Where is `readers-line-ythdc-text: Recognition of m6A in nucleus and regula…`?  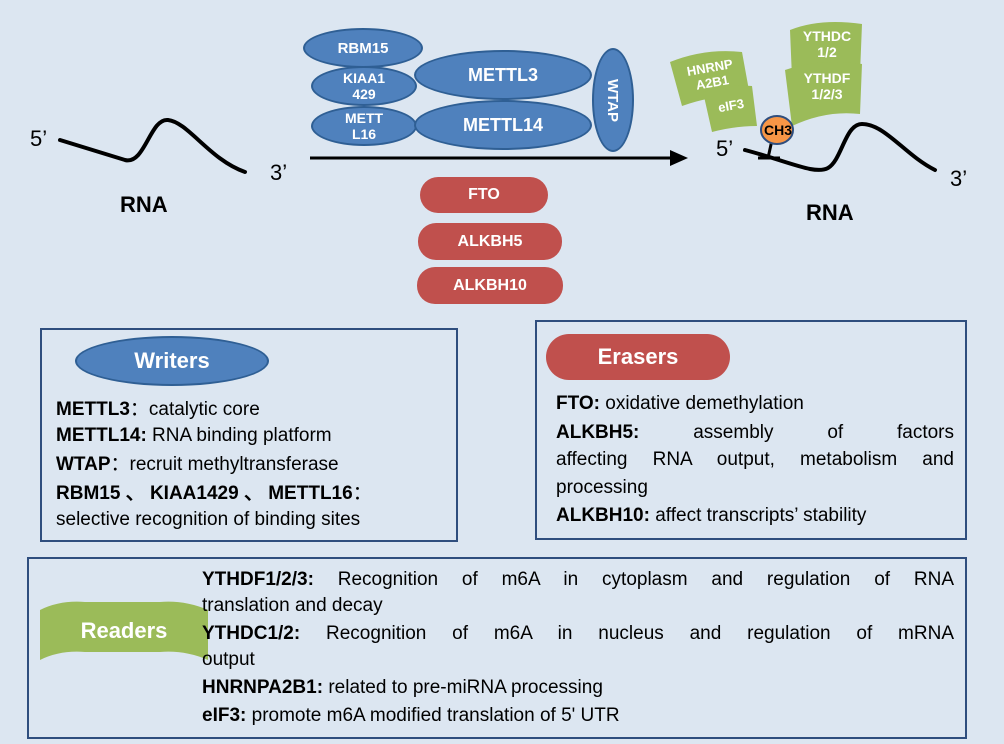
readers-line-ythdc-text: Recognition of m6A in nucleus and regula… is located at coordinates (640, 633).